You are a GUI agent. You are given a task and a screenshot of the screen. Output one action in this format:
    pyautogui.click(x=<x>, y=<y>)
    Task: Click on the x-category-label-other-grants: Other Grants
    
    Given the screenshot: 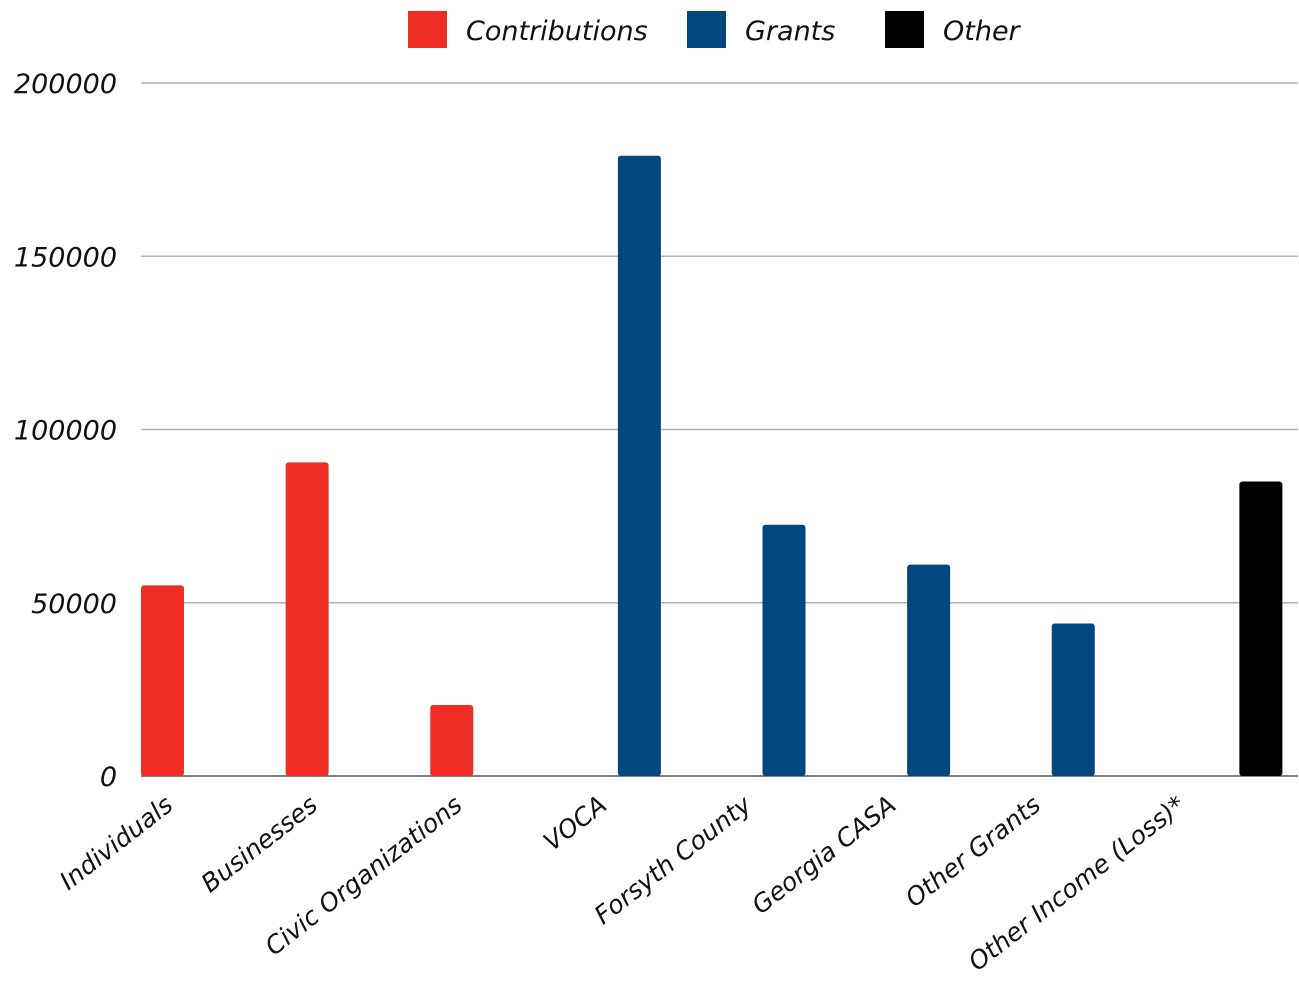 What is the action you would take?
    pyautogui.click(x=973, y=851)
    